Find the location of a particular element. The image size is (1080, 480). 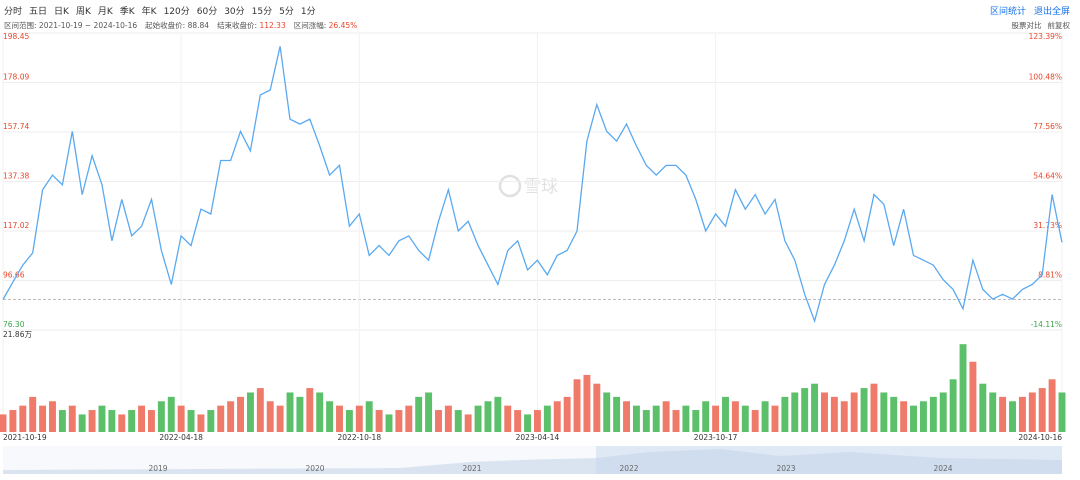

navigator-year: 2019 is located at coordinates (157, 468).